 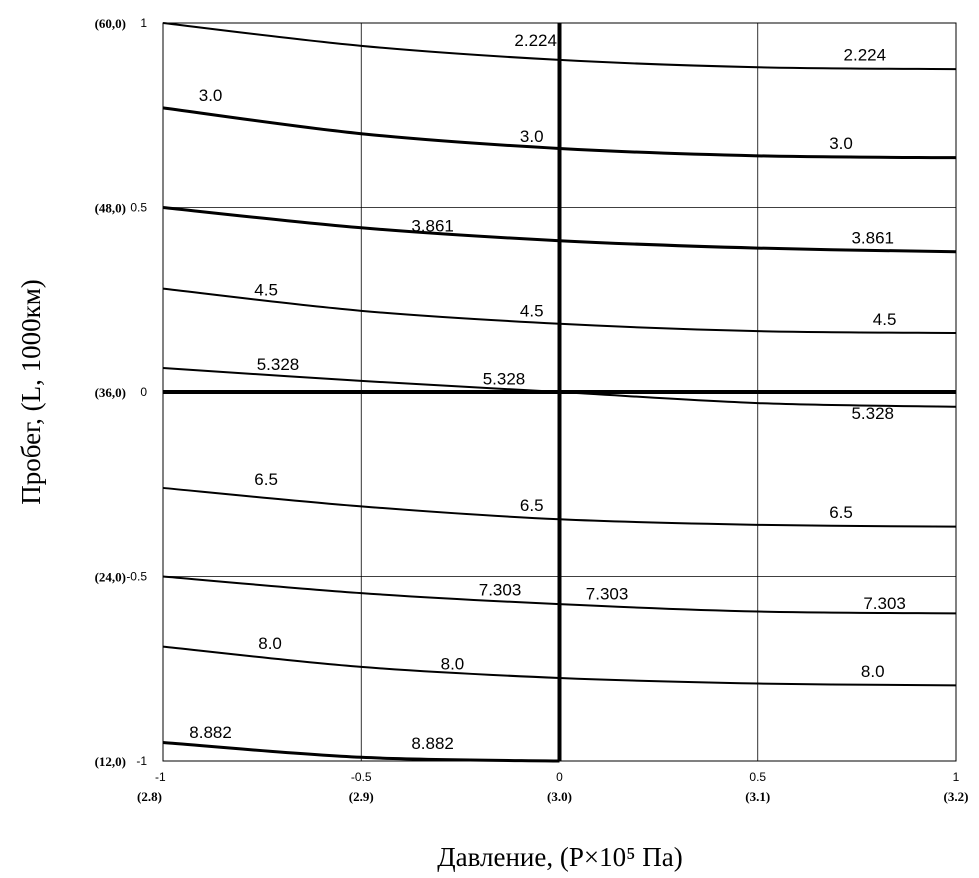 I want to click on y-tick-label: 1, so click(x=143, y=23).